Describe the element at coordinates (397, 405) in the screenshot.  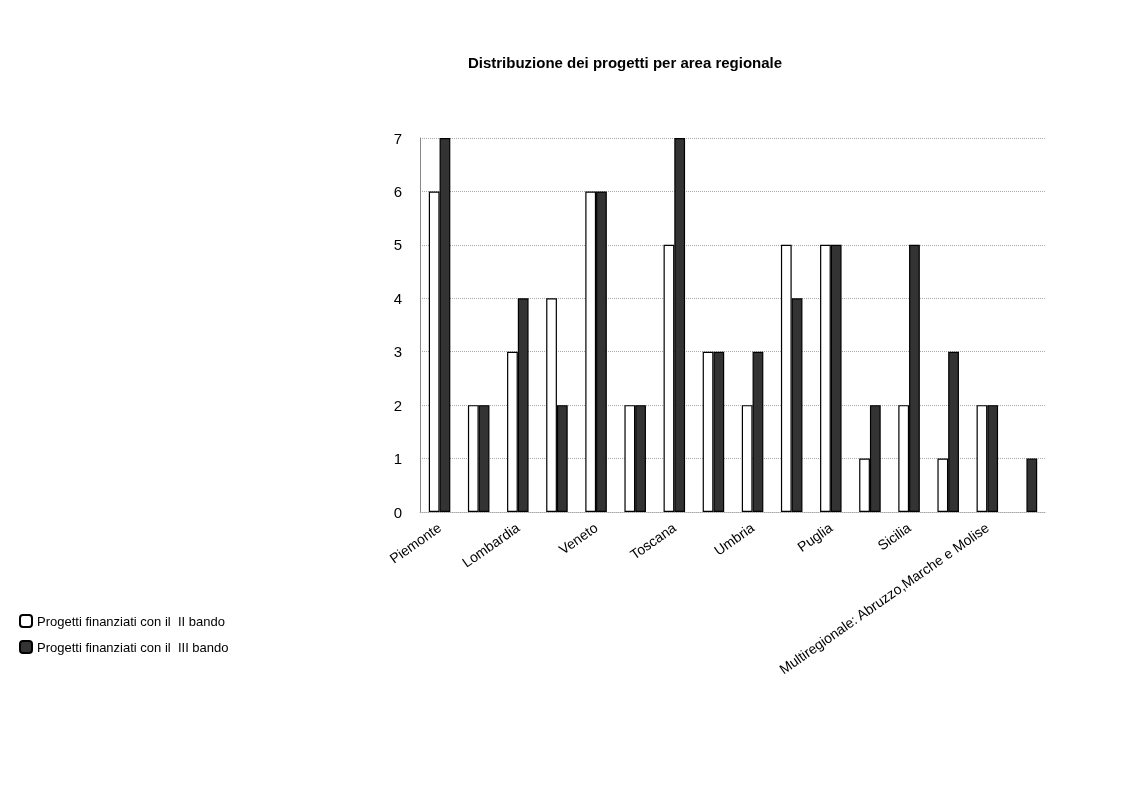
I see `y-tick-label: 2` at that location.